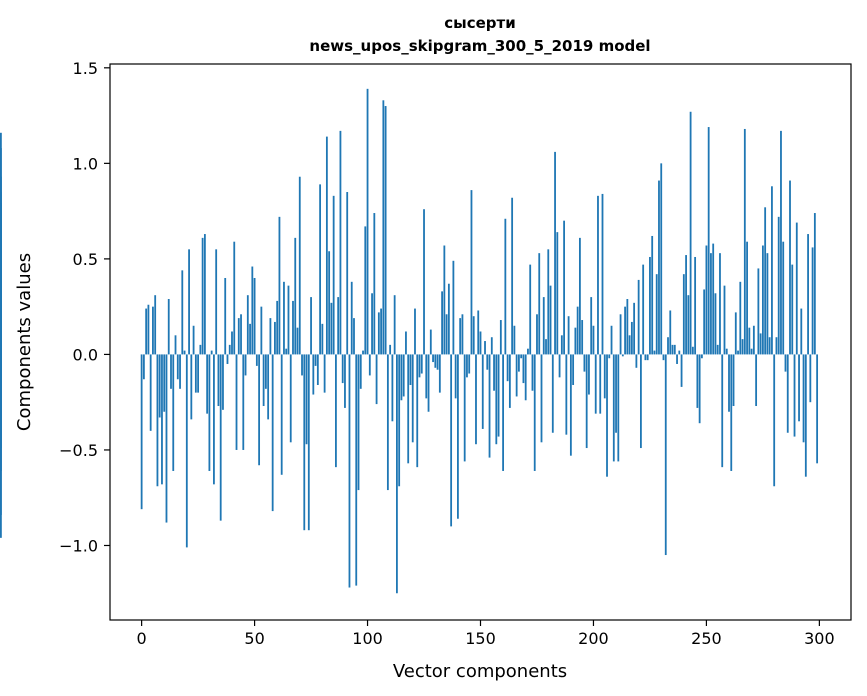 The width and height of the screenshot is (867, 696). What do you see at coordinates (142, 638) in the screenshot?
I see `x-tick-label: 0` at bounding box center [142, 638].